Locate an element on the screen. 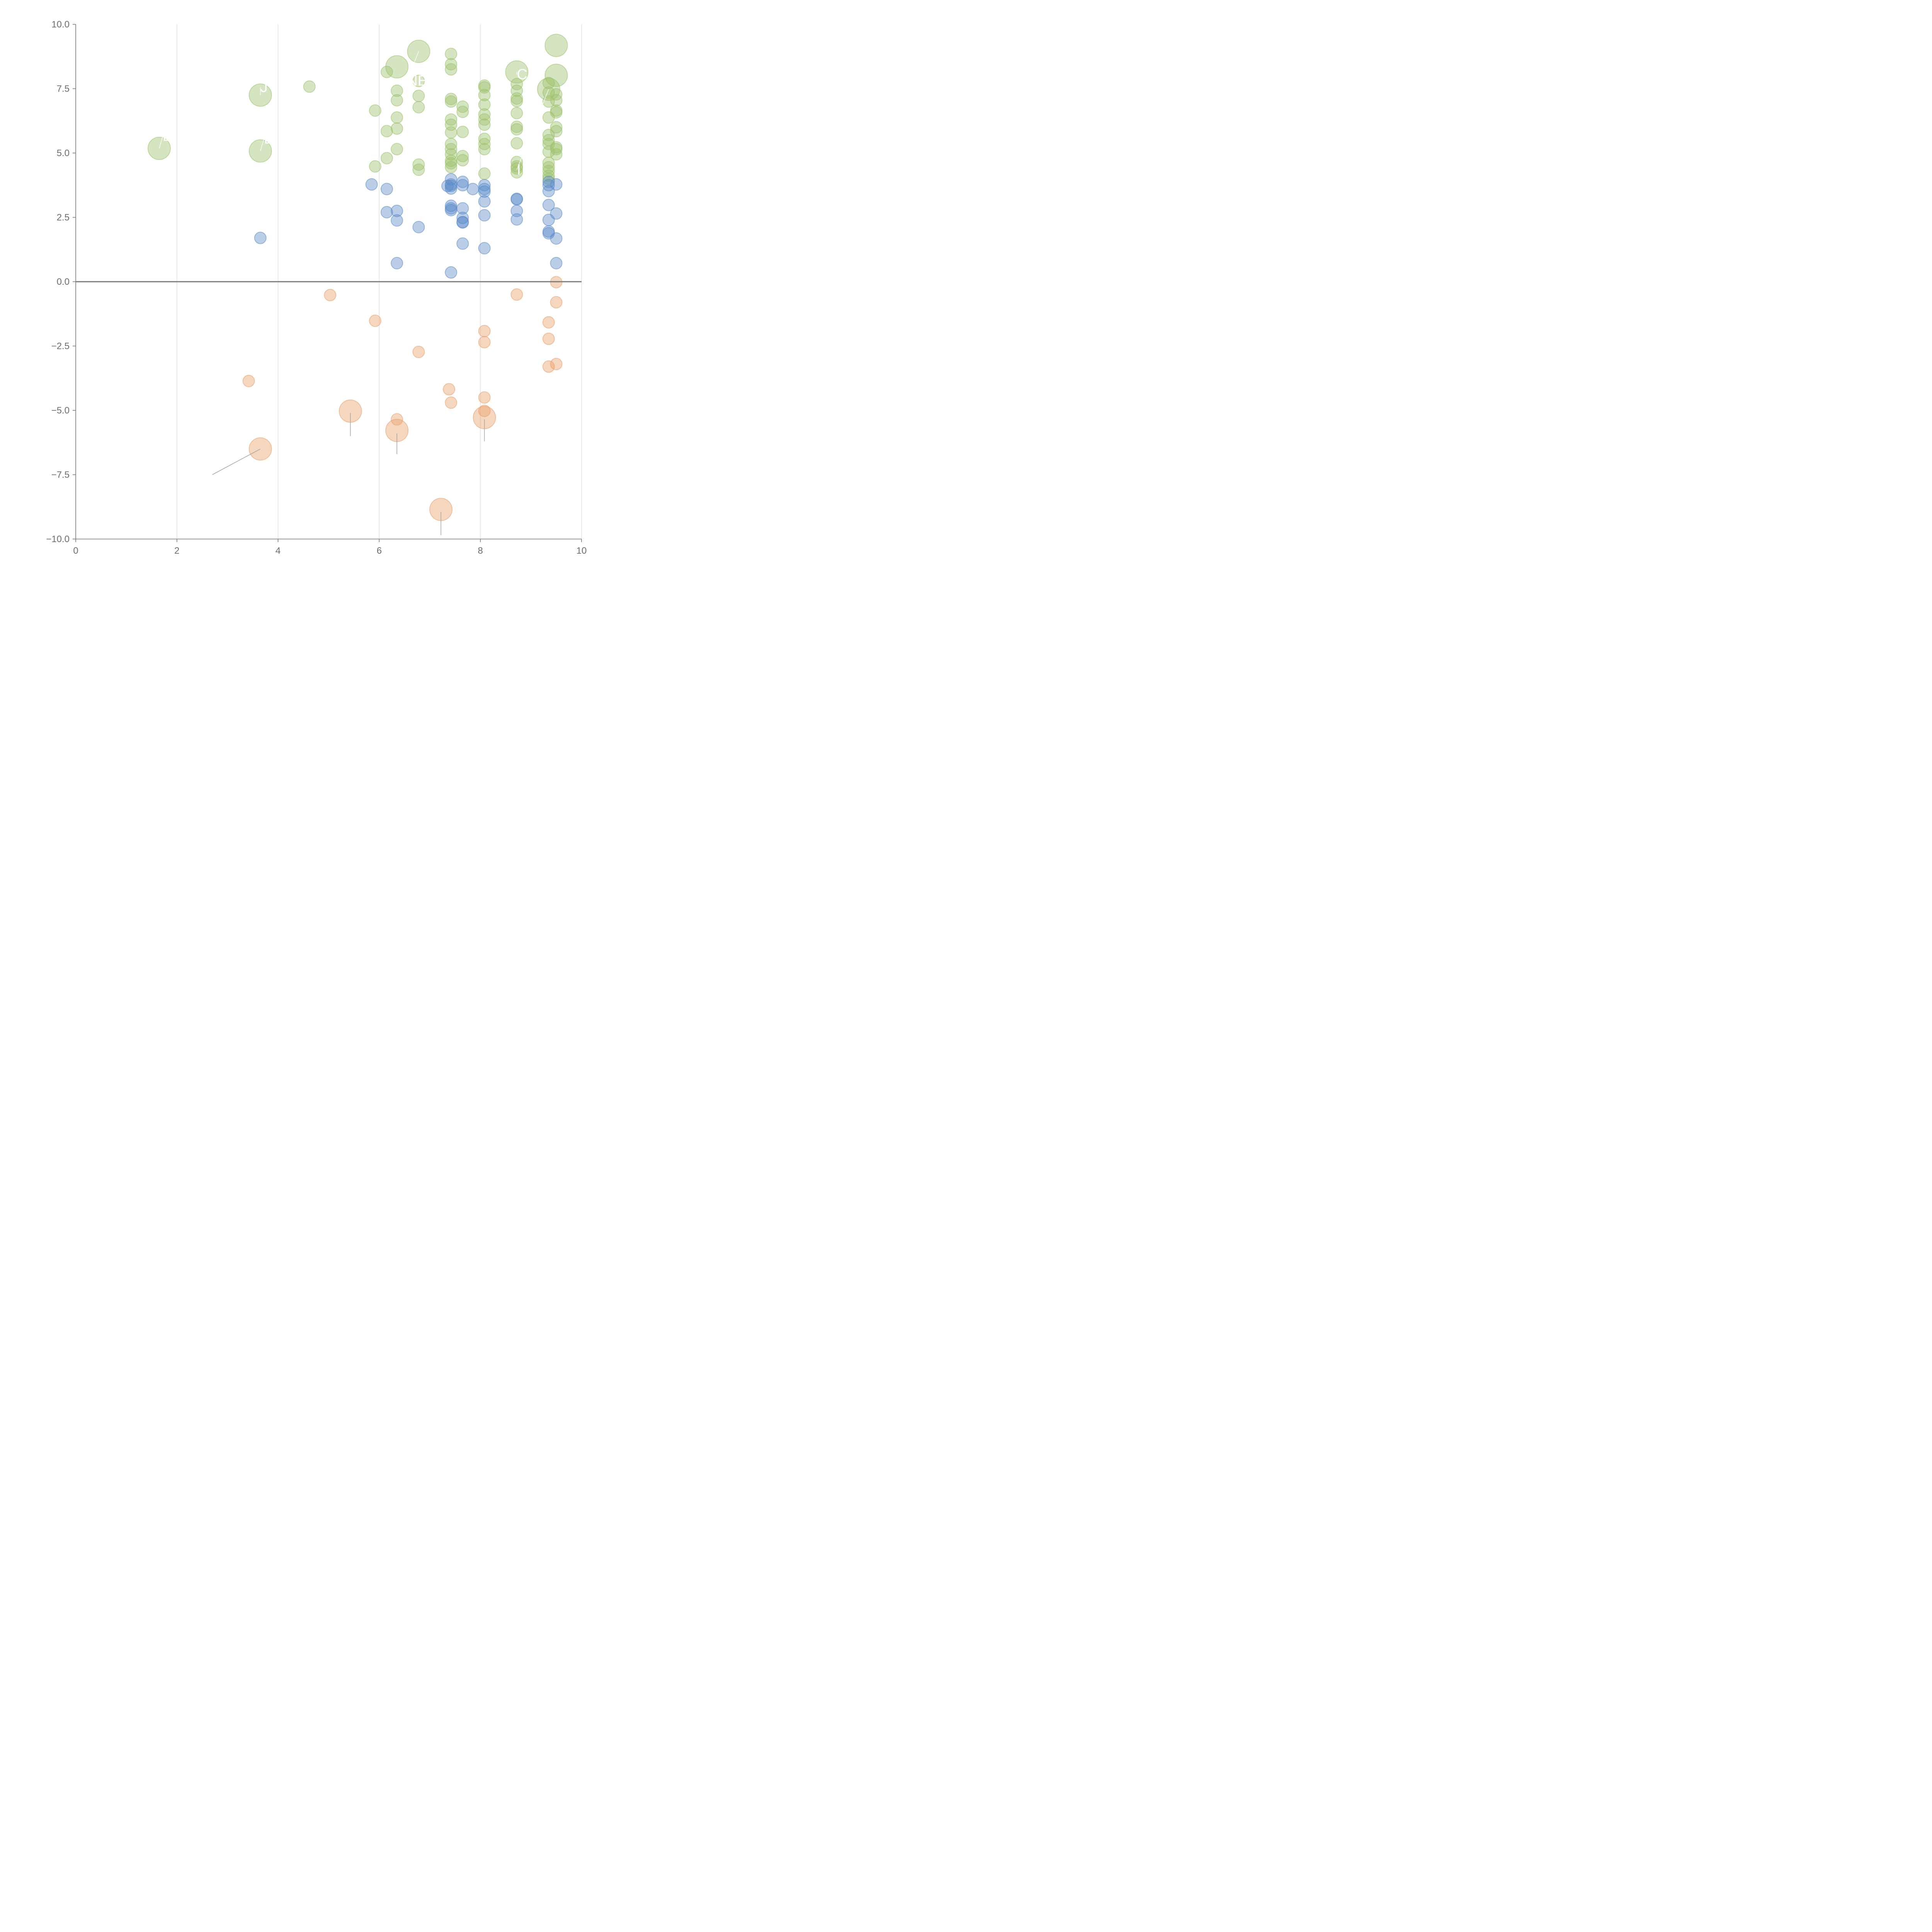 This screenshot has width=1932, height=1932. x-tick-label-0: 0 is located at coordinates (75, 551).